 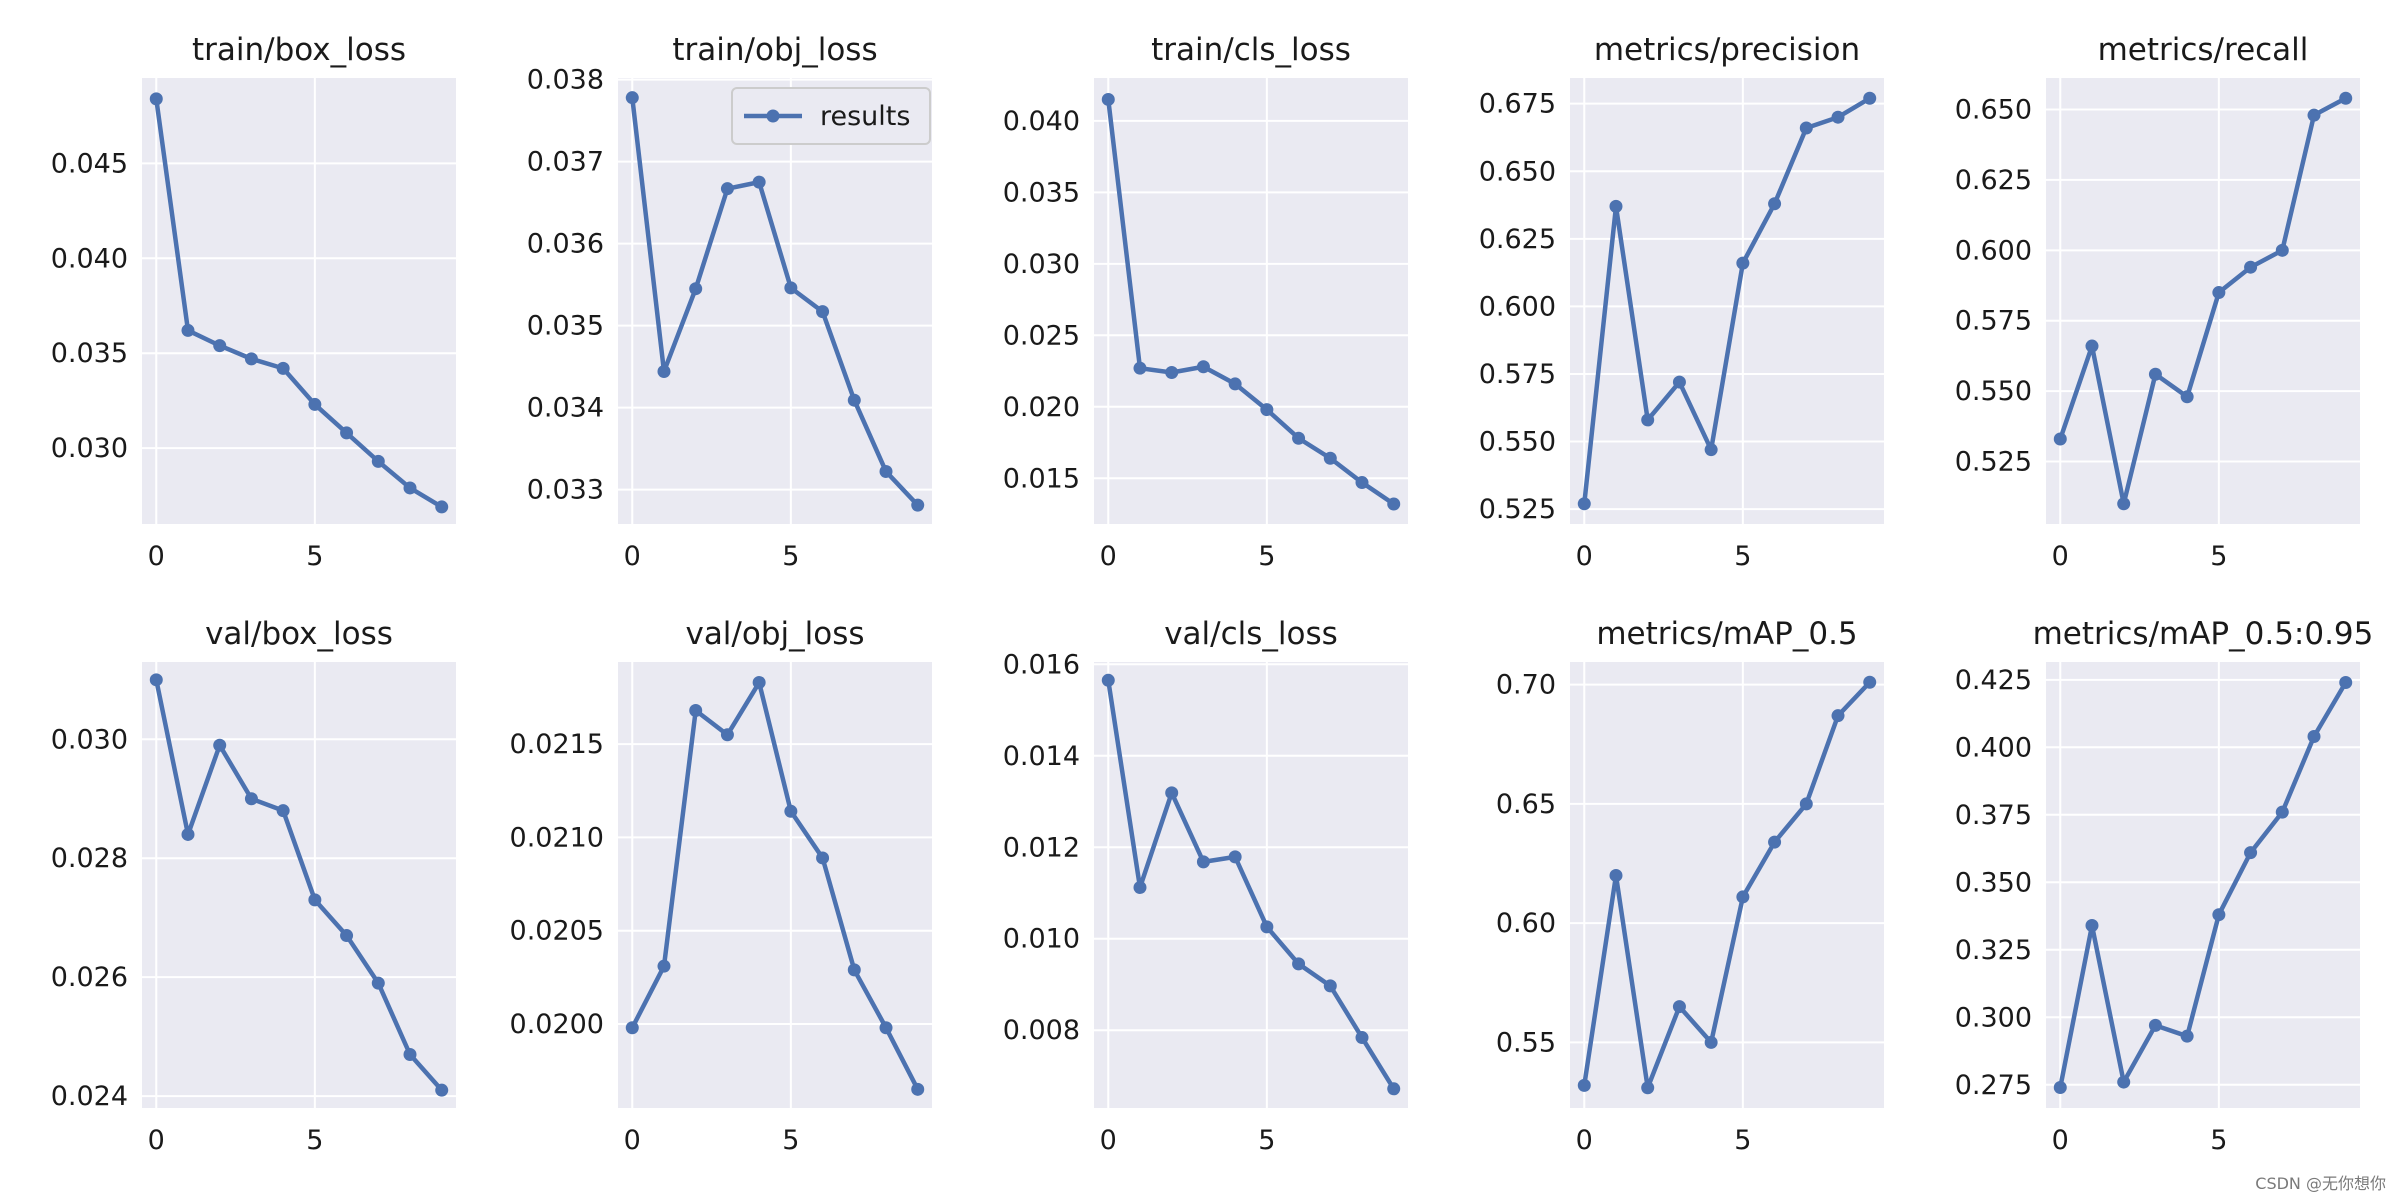 What do you see at coordinates (1993, 747) in the screenshot?
I see `y-tick-label: 0.400` at bounding box center [1993, 747].